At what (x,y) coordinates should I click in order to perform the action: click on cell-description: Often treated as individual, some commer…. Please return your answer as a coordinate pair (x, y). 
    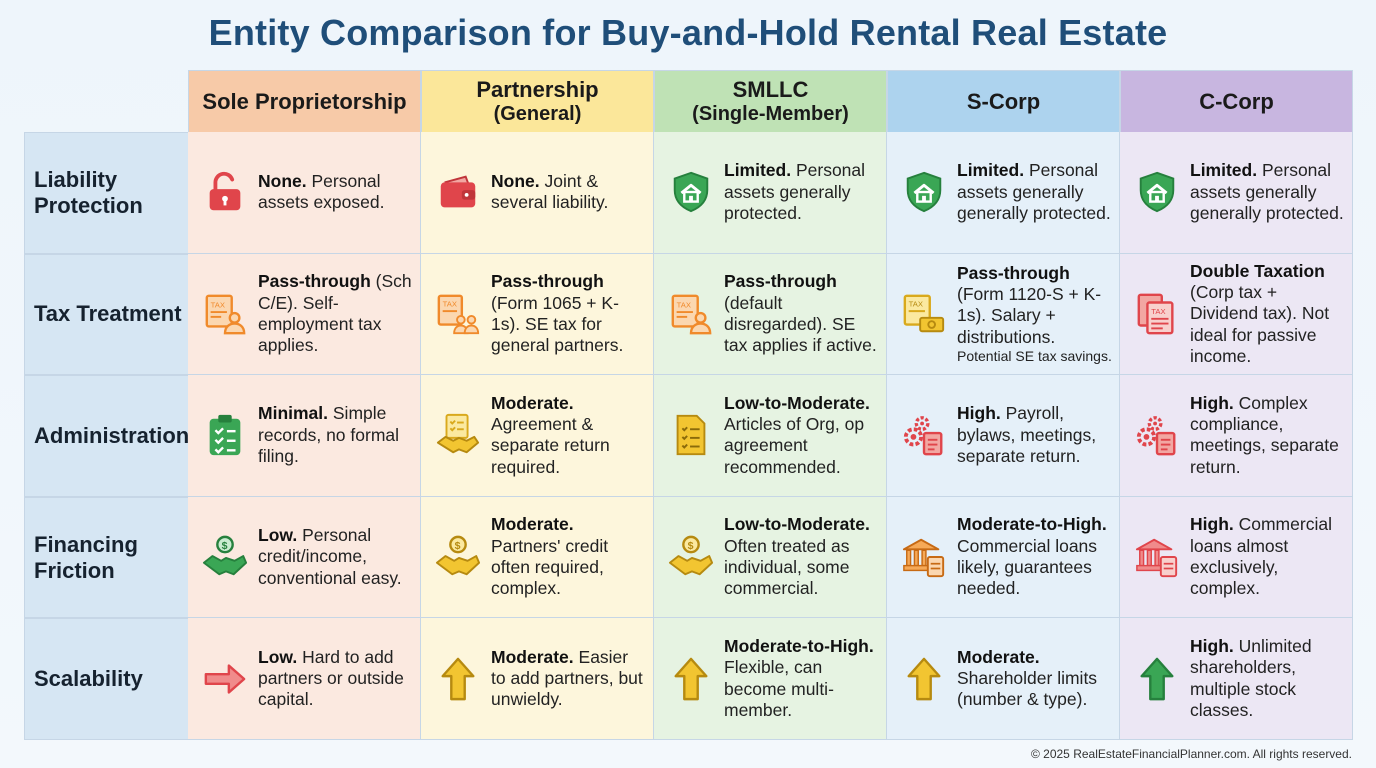
    Looking at the image, I should click on (787, 567).